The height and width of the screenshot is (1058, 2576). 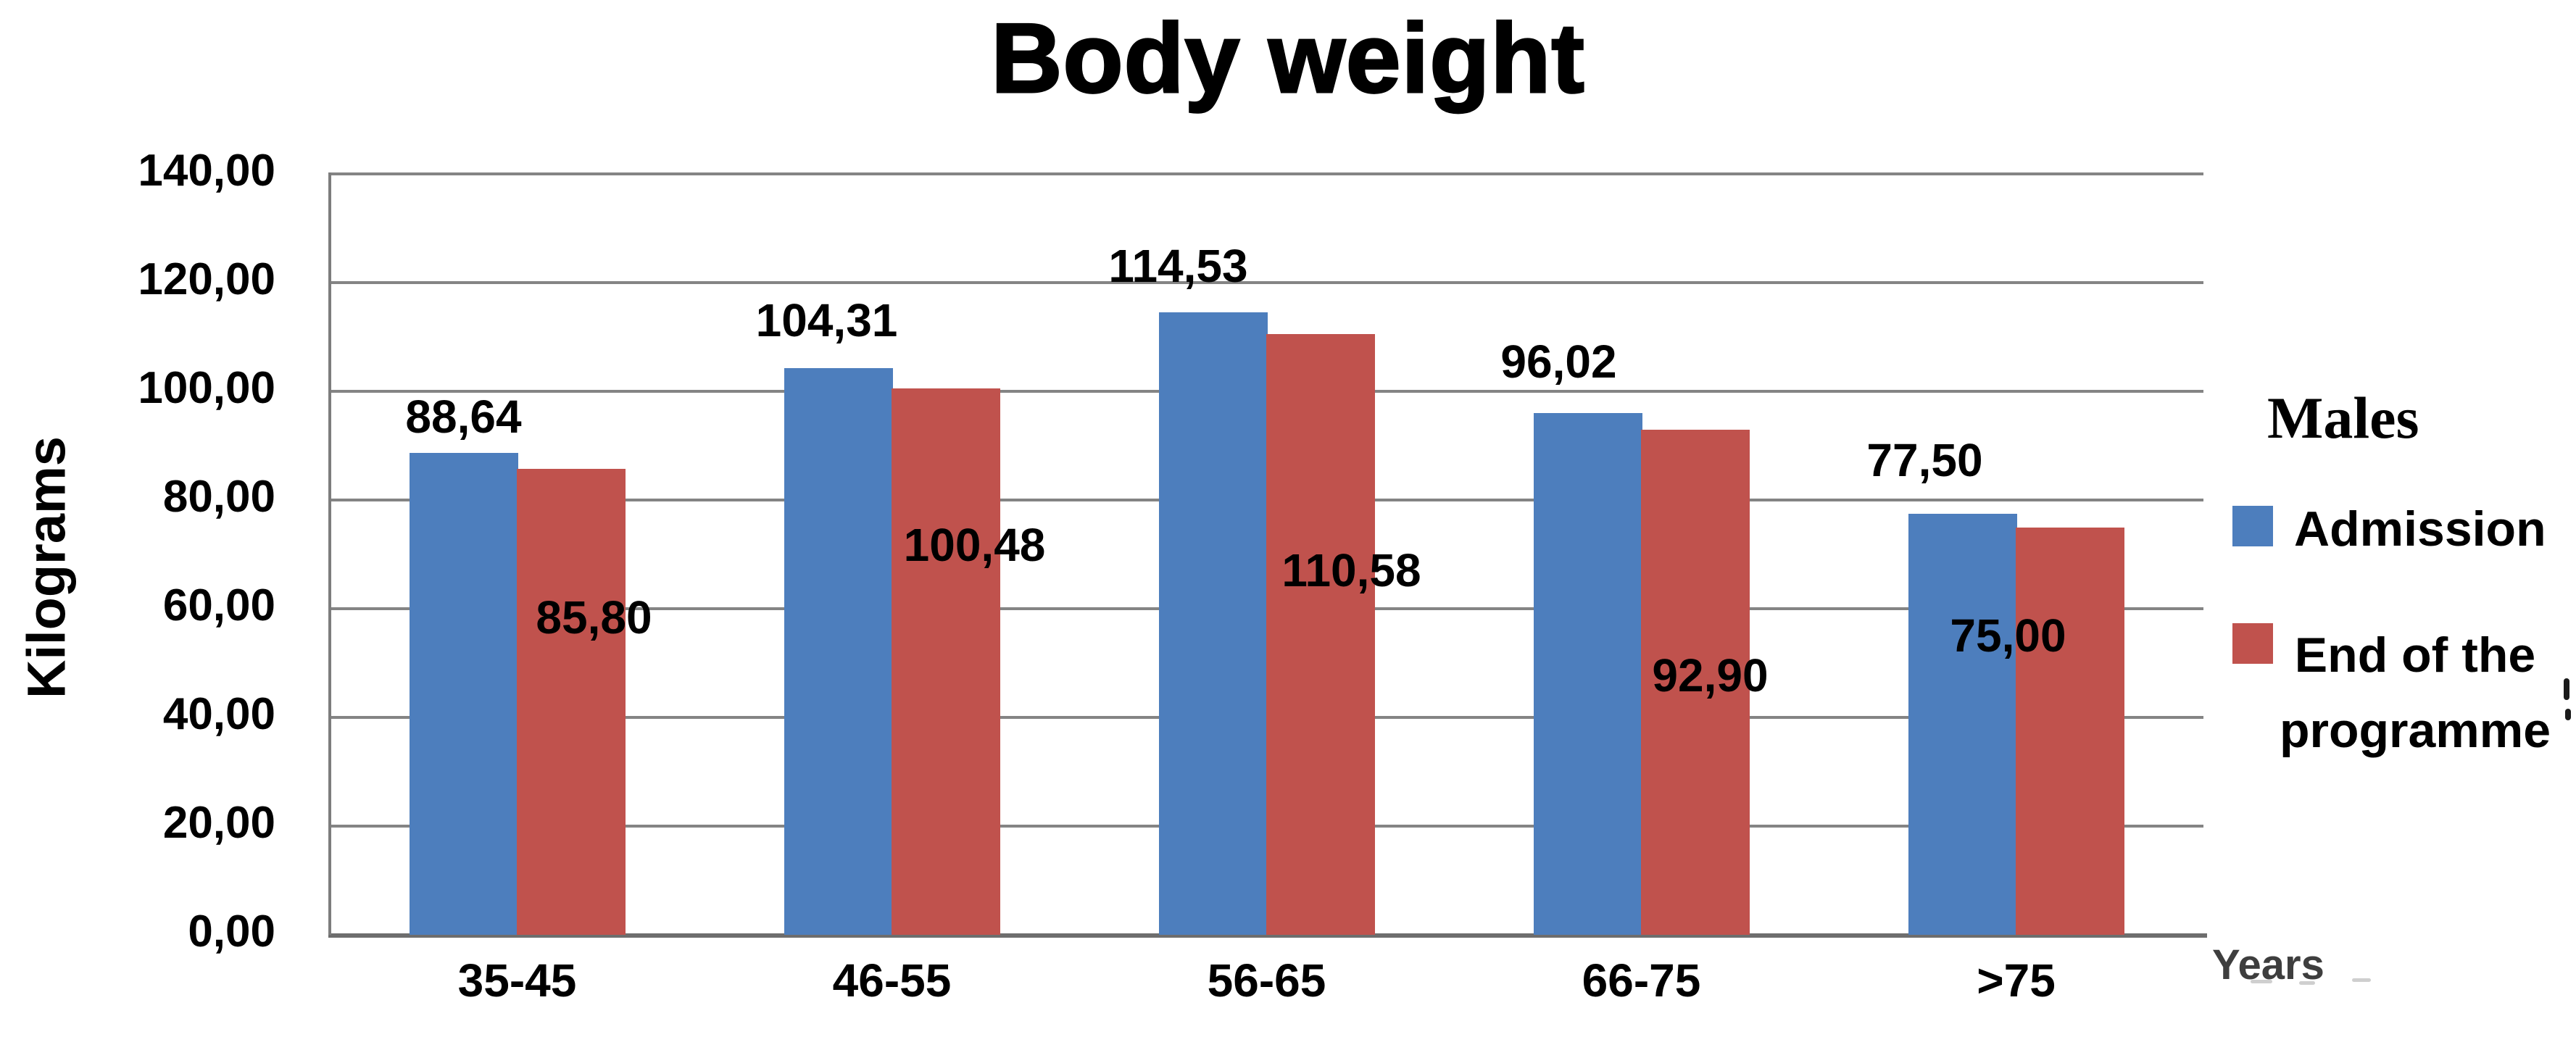 I want to click on x-tick-label: 66-75, so click(x=1641, y=981).